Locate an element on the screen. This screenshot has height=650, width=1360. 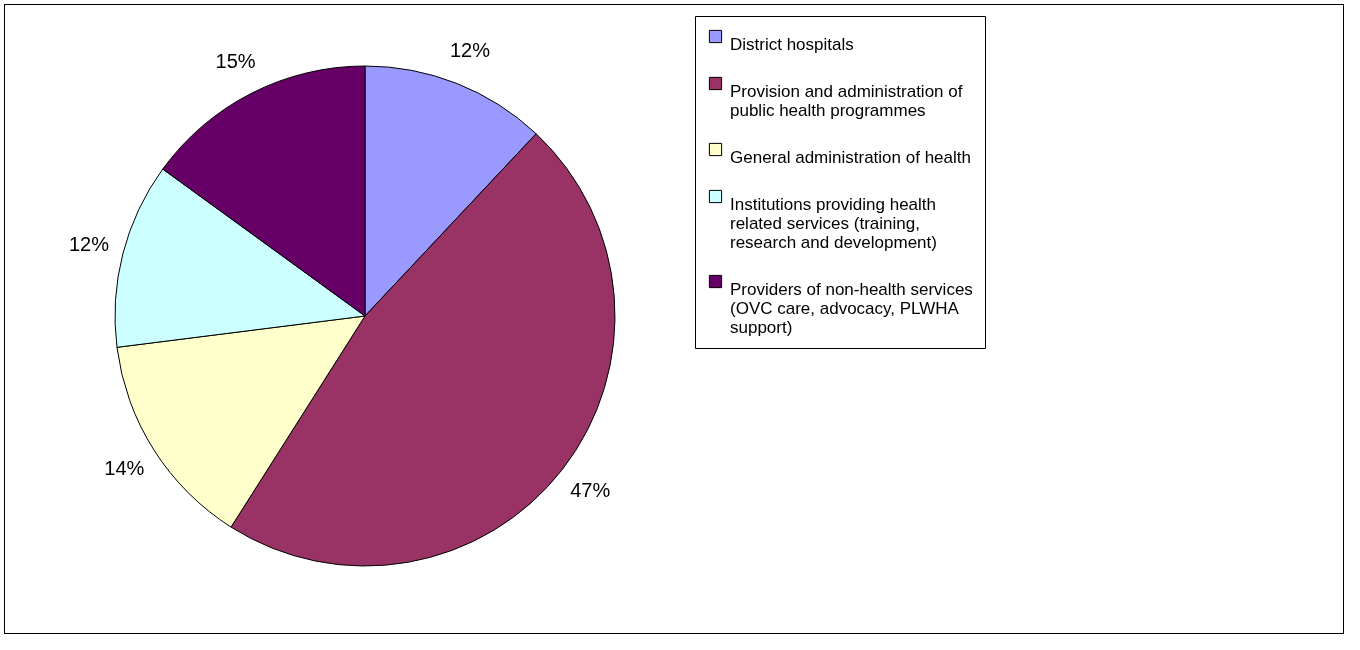
legend-label: Institutions providing health related services (training, research and development) is located at coordinates (833, 223).